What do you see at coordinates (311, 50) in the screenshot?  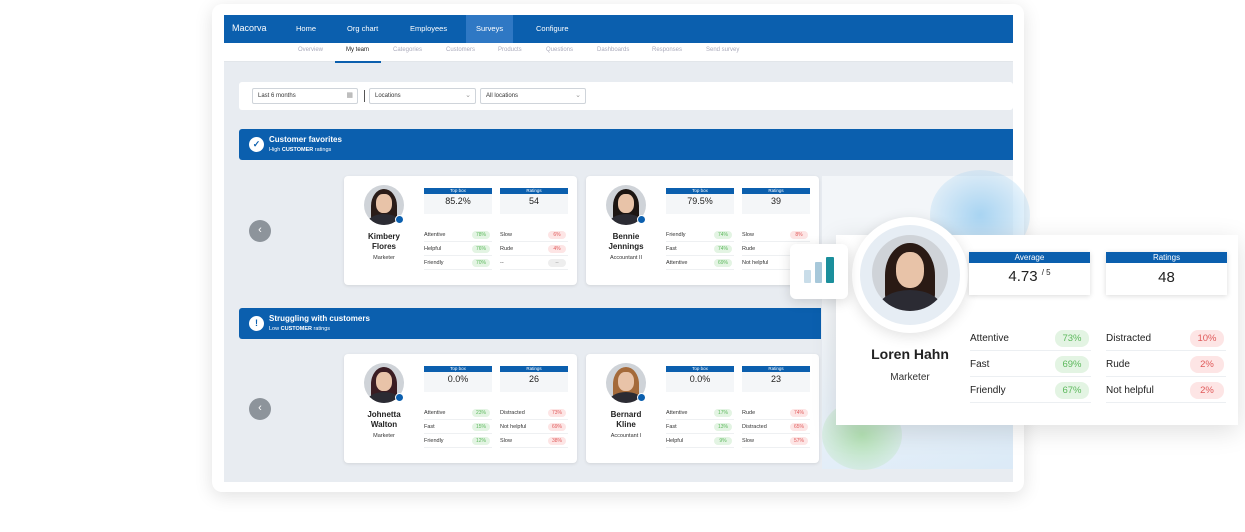 I see `subnav-item: Overview` at bounding box center [311, 50].